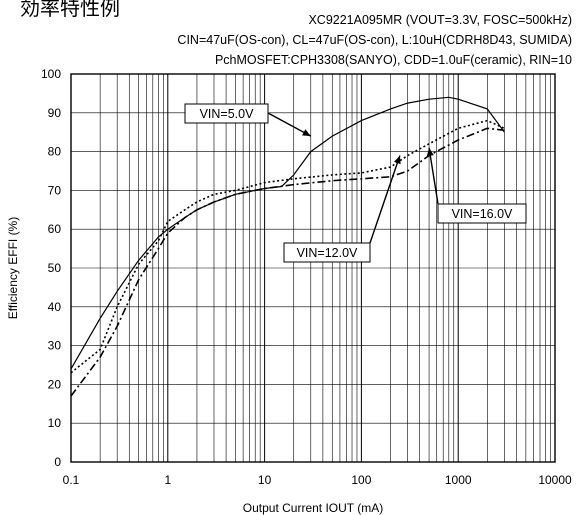 Image resolution: width=586 pixels, height=515 pixels. What do you see at coordinates (55, 423) in the screenshot?
I see `y-tick-label: 10` at bounding box center [55, 423].